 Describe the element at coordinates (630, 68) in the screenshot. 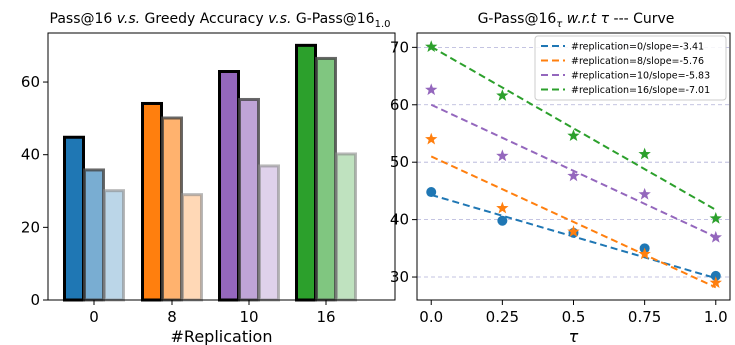

I see `legend-box` at that location.